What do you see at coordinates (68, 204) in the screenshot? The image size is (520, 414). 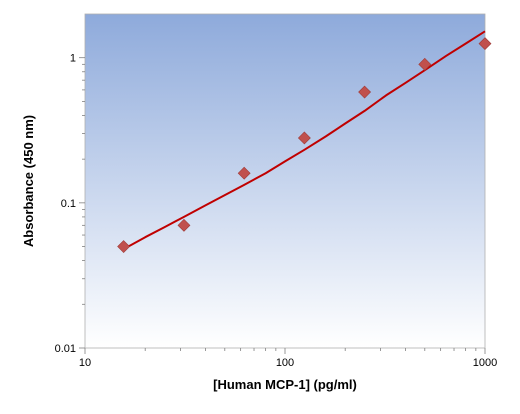 I see `y-tick-label: 0.1` at bounding box center [68, 204].